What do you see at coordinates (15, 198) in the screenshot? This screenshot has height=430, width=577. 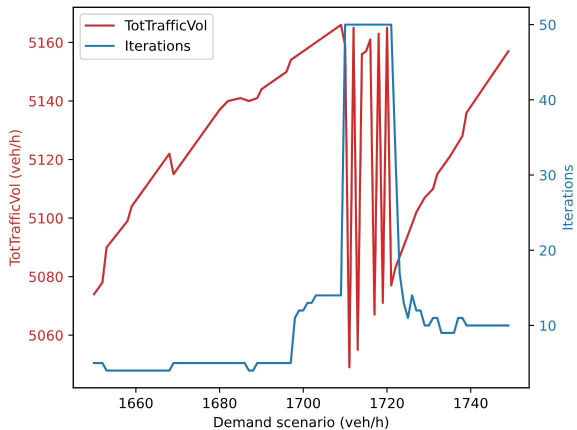 I see `y-axis-title: TotTrafficVol (veh/h)` at bounding box center [15, 198].